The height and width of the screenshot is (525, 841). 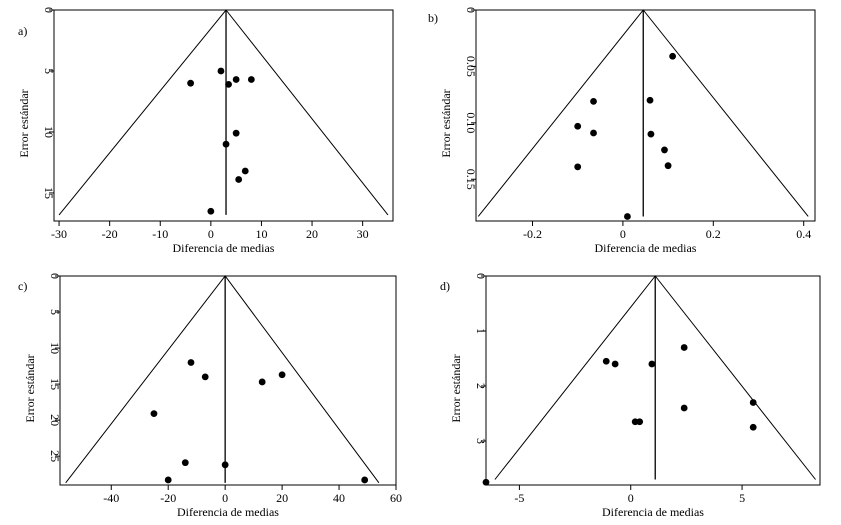 I want to click on x-tick-label: 60, so click(x=396, y=498).